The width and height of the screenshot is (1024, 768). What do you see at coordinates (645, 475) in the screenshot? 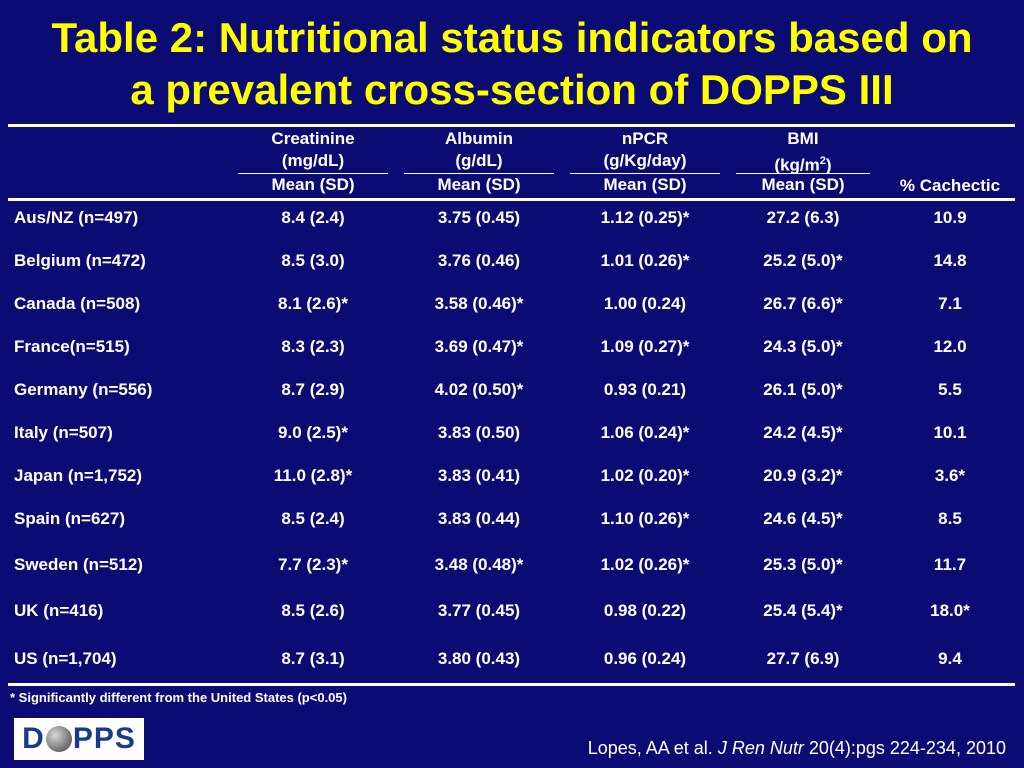
I see `npcr-cell: 1.02 (0.20)*` at bounding box center [645, 475].